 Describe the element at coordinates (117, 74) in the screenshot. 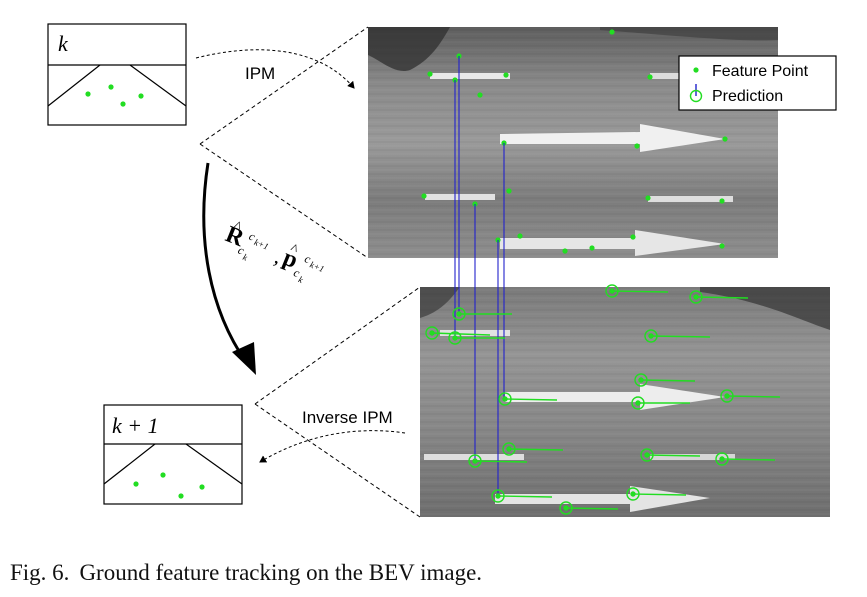

I see `camera-frame-k: k` at that location.